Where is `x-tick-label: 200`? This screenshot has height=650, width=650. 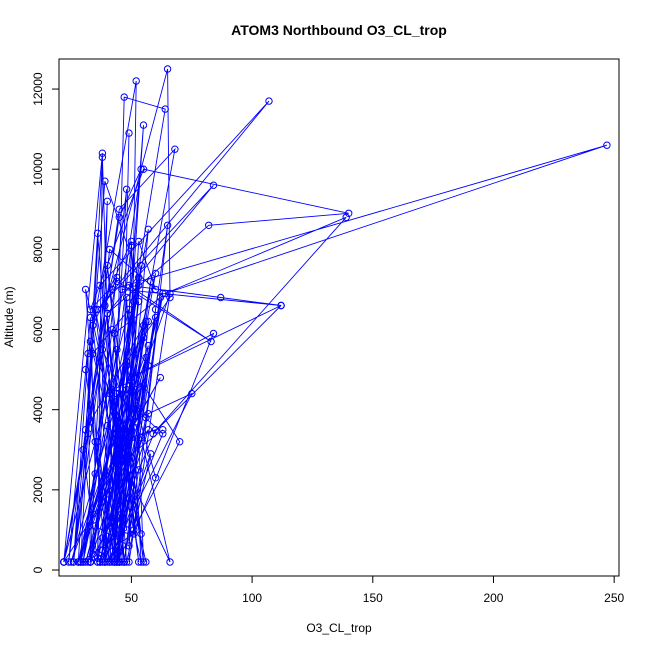 x-tick-label: 200 is located at coordinates (493, 598).